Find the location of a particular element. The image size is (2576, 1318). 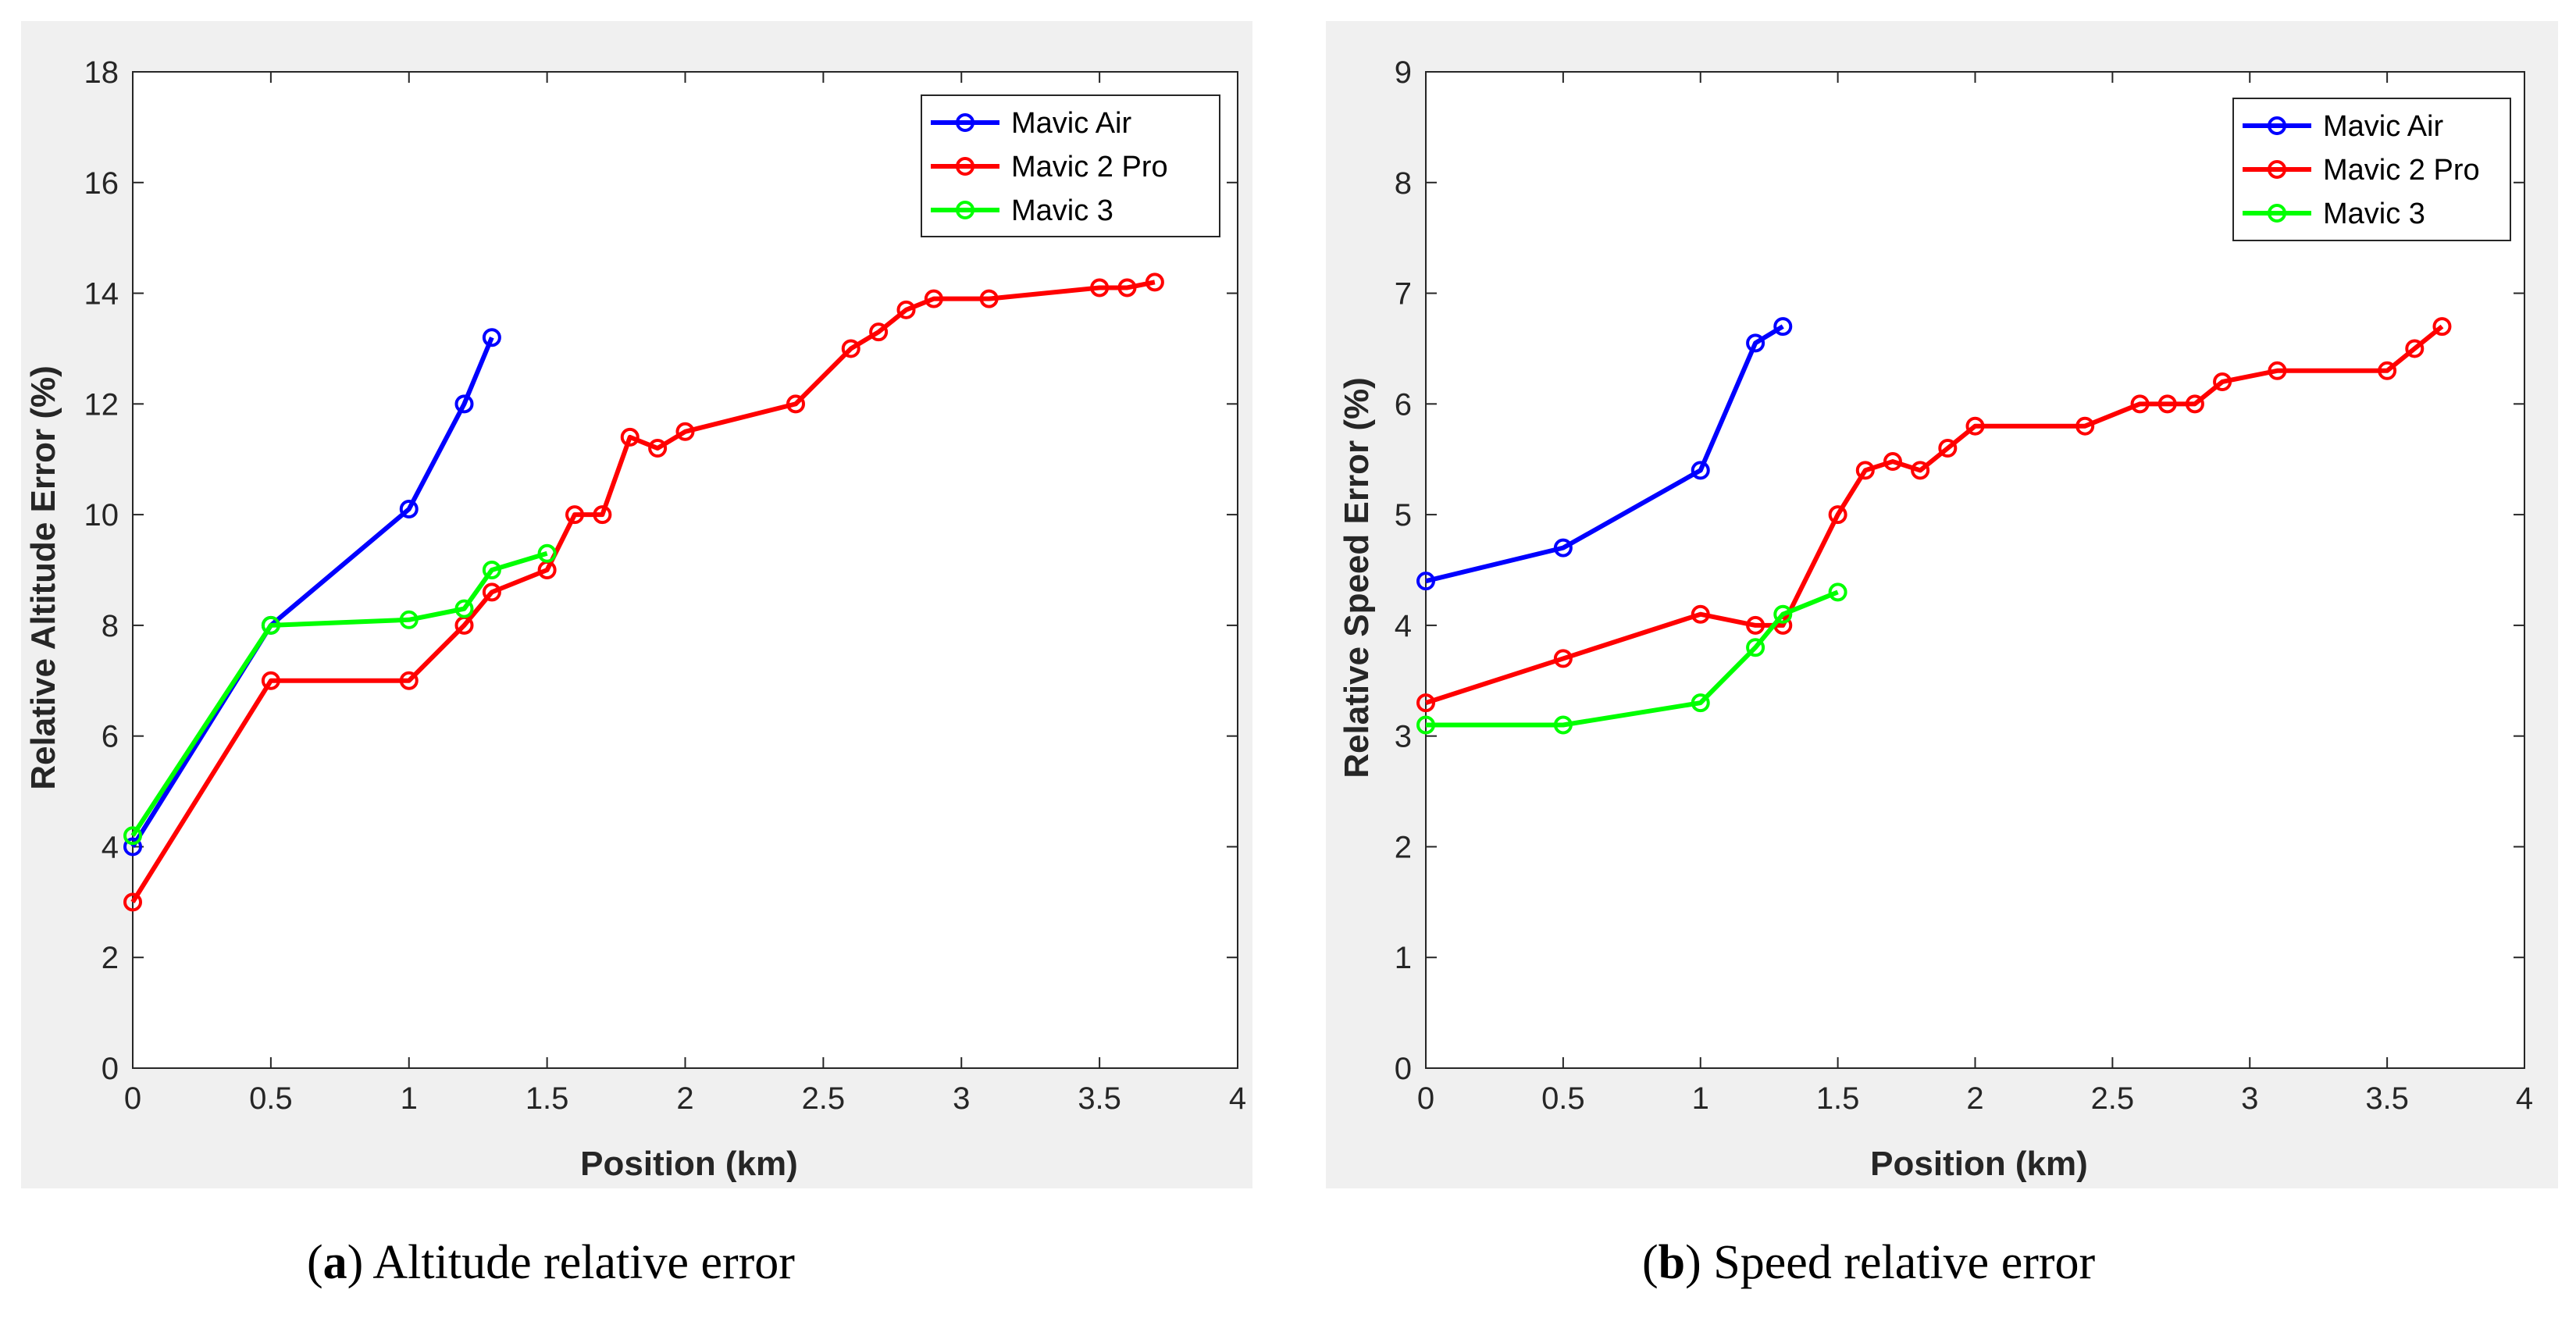

y-tick-label-b-1: 1 is located at coordinates (1403, 958).